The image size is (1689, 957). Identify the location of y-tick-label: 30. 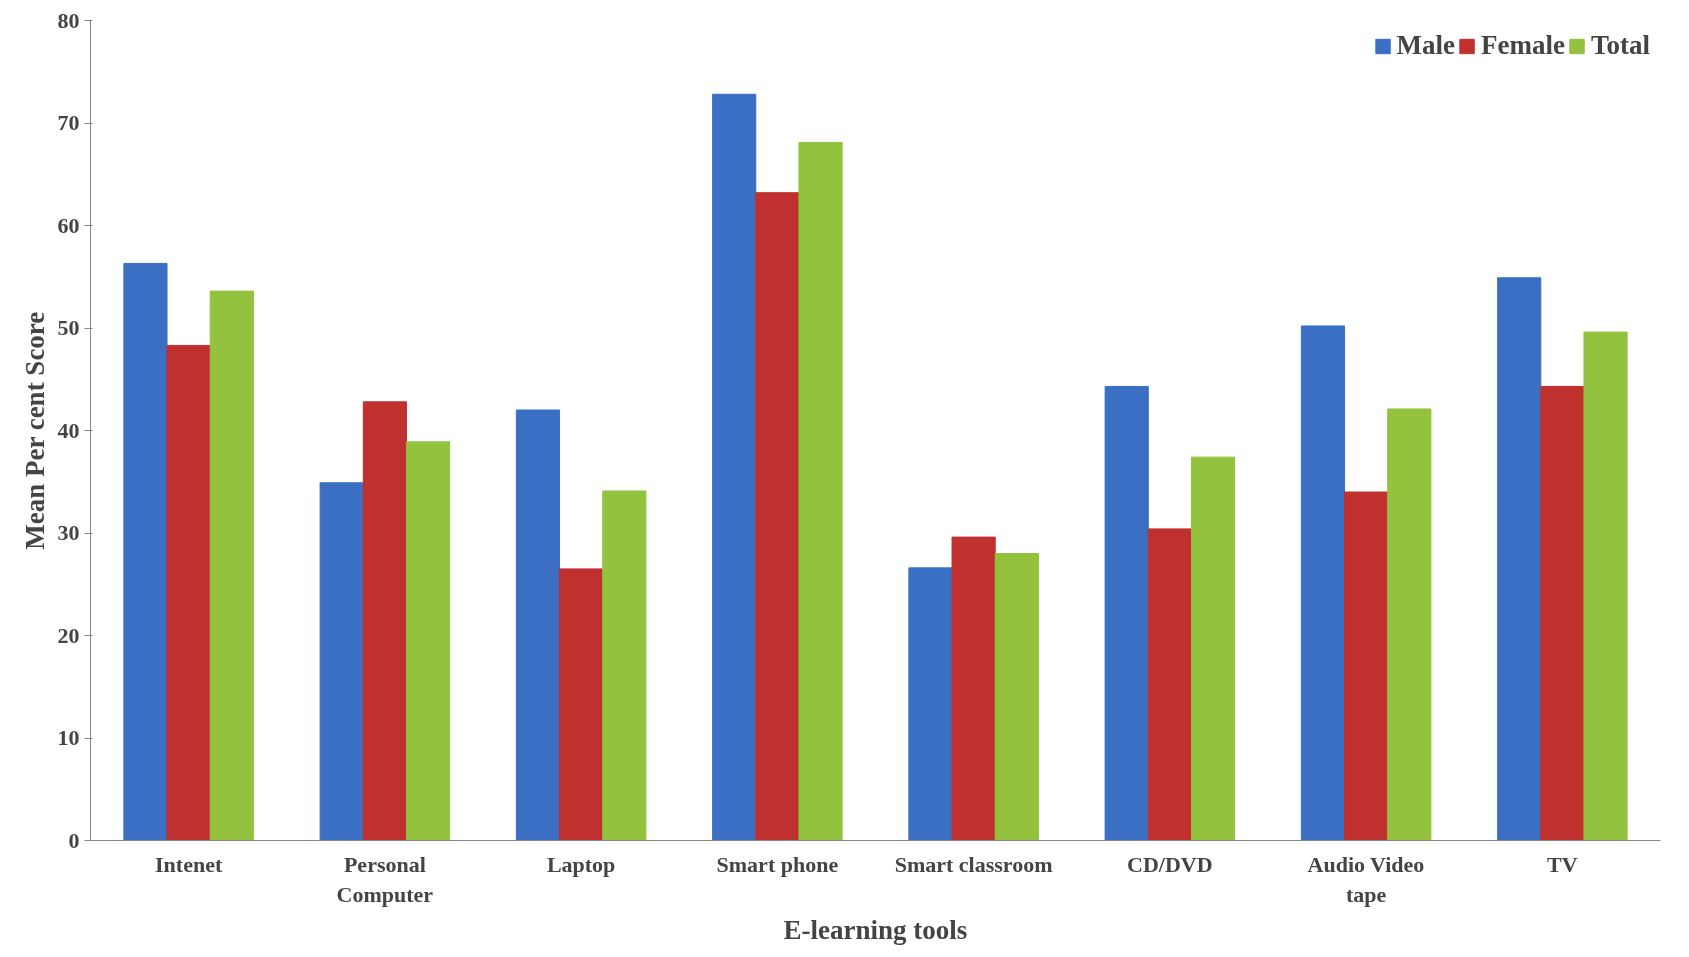
(68, 532).